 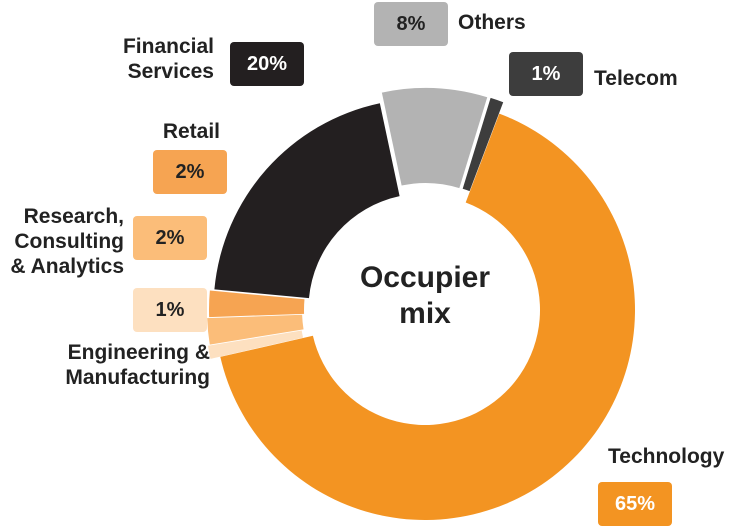 I want to click on slice-research-consulting-analytics, so click(x=255, y=329).